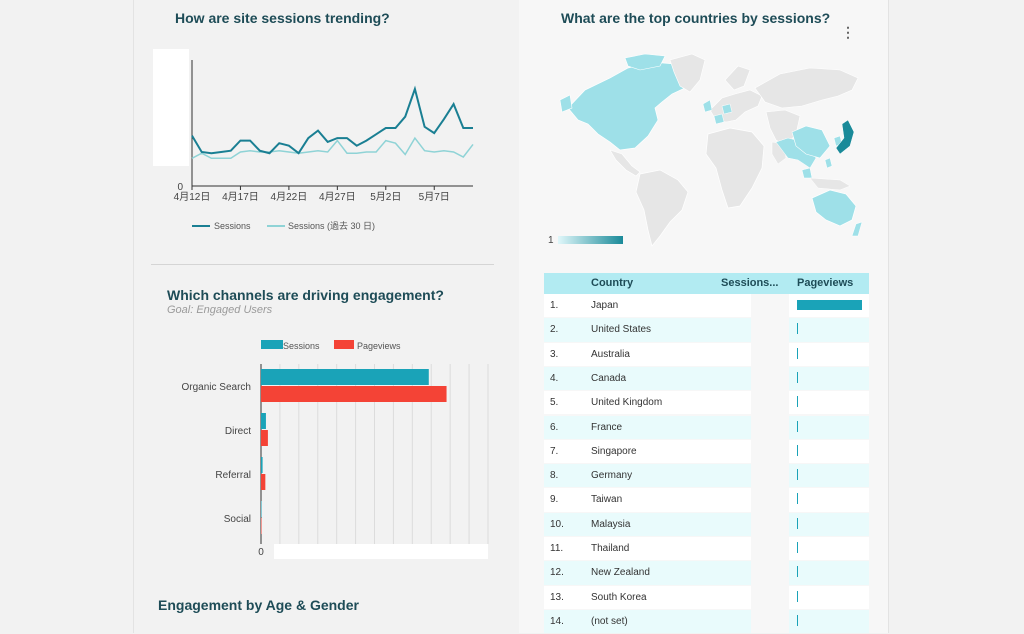  Describe the element at coordinates (385, 197) in the screenshot. I see `x-tick-label: 5月2日` at that location.